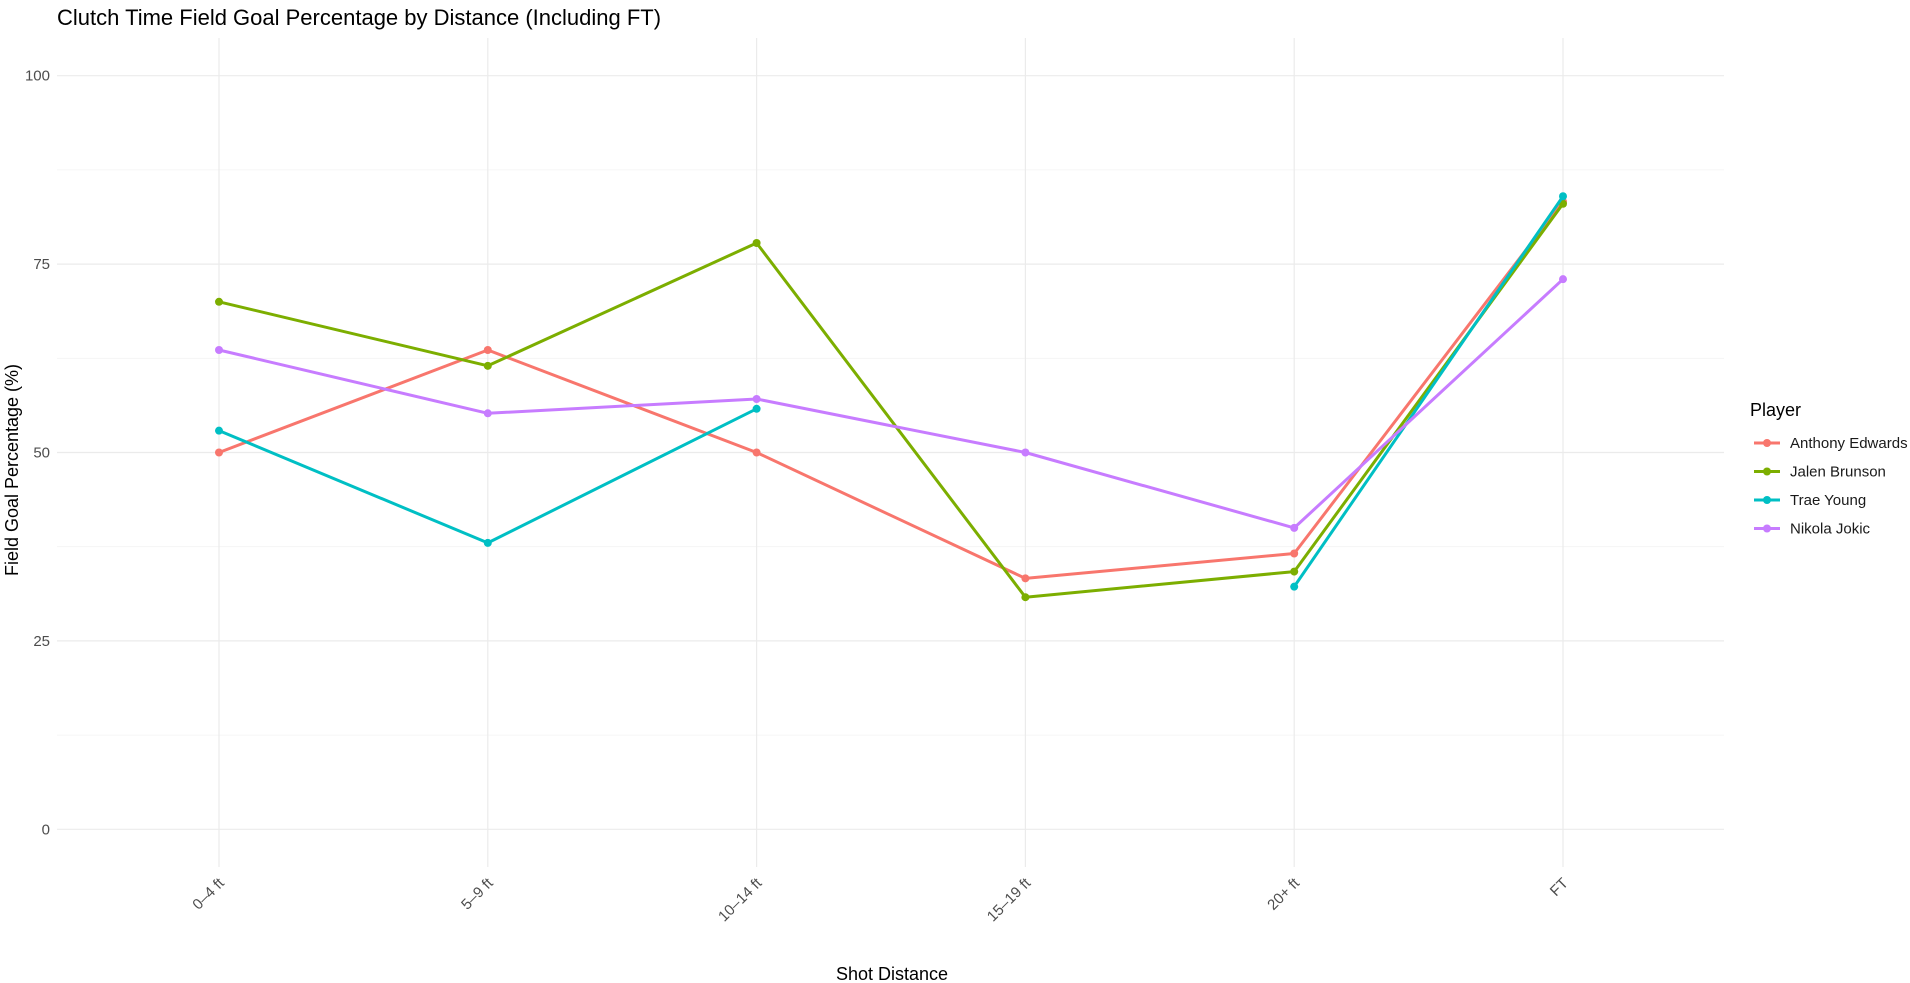 The width and height of the screenshot is (1910, 983). I want to click on y-tick-label: 100, so click(37, 76).